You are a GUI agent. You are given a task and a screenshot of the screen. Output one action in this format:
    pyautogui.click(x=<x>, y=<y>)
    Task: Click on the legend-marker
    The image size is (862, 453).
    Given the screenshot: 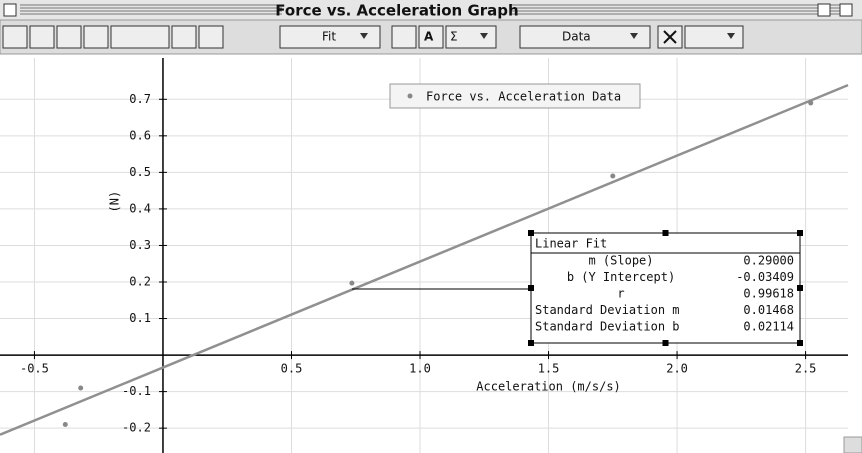 What is the action you would take?
    pyautogui.click(x=410, y=96)
    